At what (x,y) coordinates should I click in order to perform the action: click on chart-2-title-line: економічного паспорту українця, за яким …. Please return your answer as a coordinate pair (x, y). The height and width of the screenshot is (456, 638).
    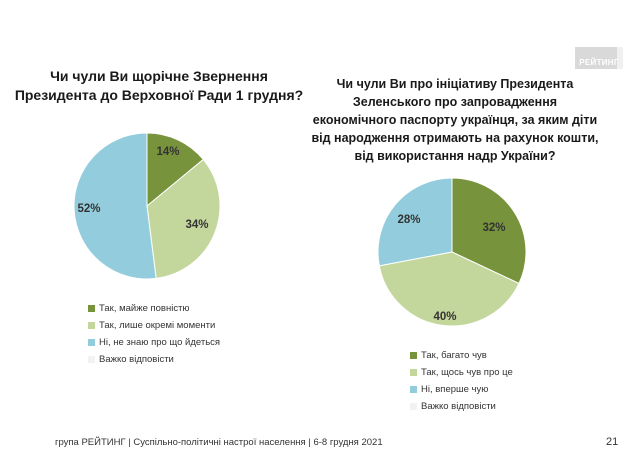
    Looking at the image, I should click on (455, 120).